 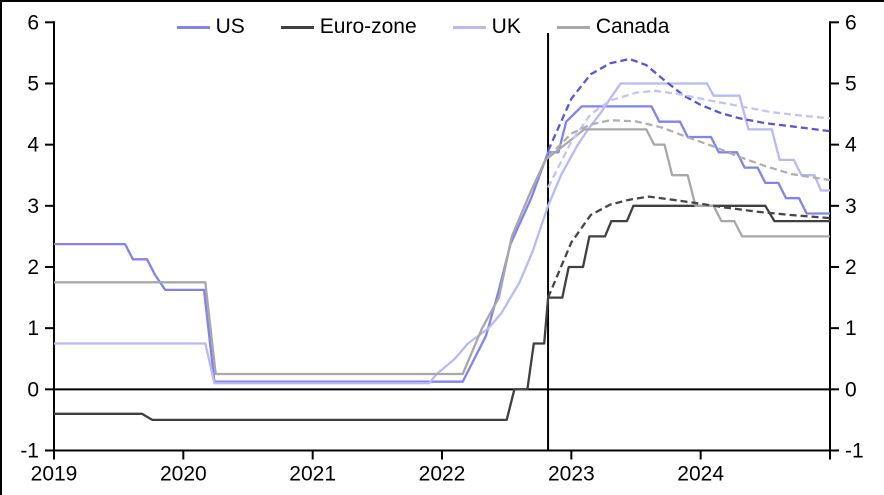 What do you see at coordinates (851, 206) in the screenshot?
I see `right-y-tick-label: 3` at bounding box center [851, 206].